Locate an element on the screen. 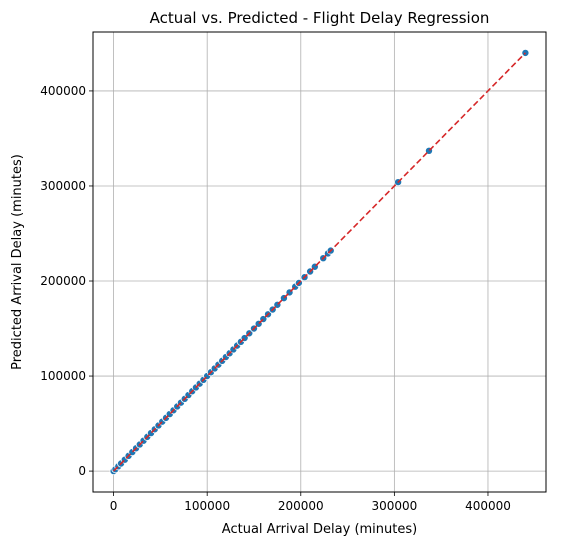 This screenshot has height=547, width=566. x-tick-label: 200000 is located at coordinates (301, 506).